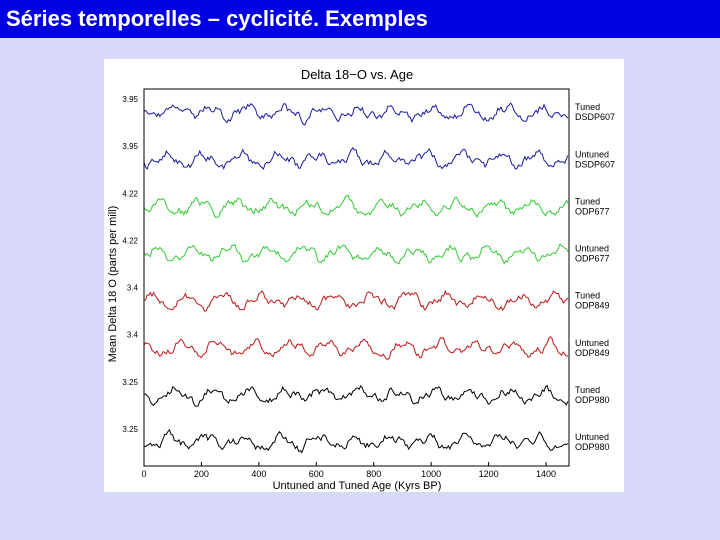 This screenshot has height=540, width=720. Describe the element at coordinates (592, 348) in the screenshot. I see `legend-entry: Untuned ODP849` at that location.